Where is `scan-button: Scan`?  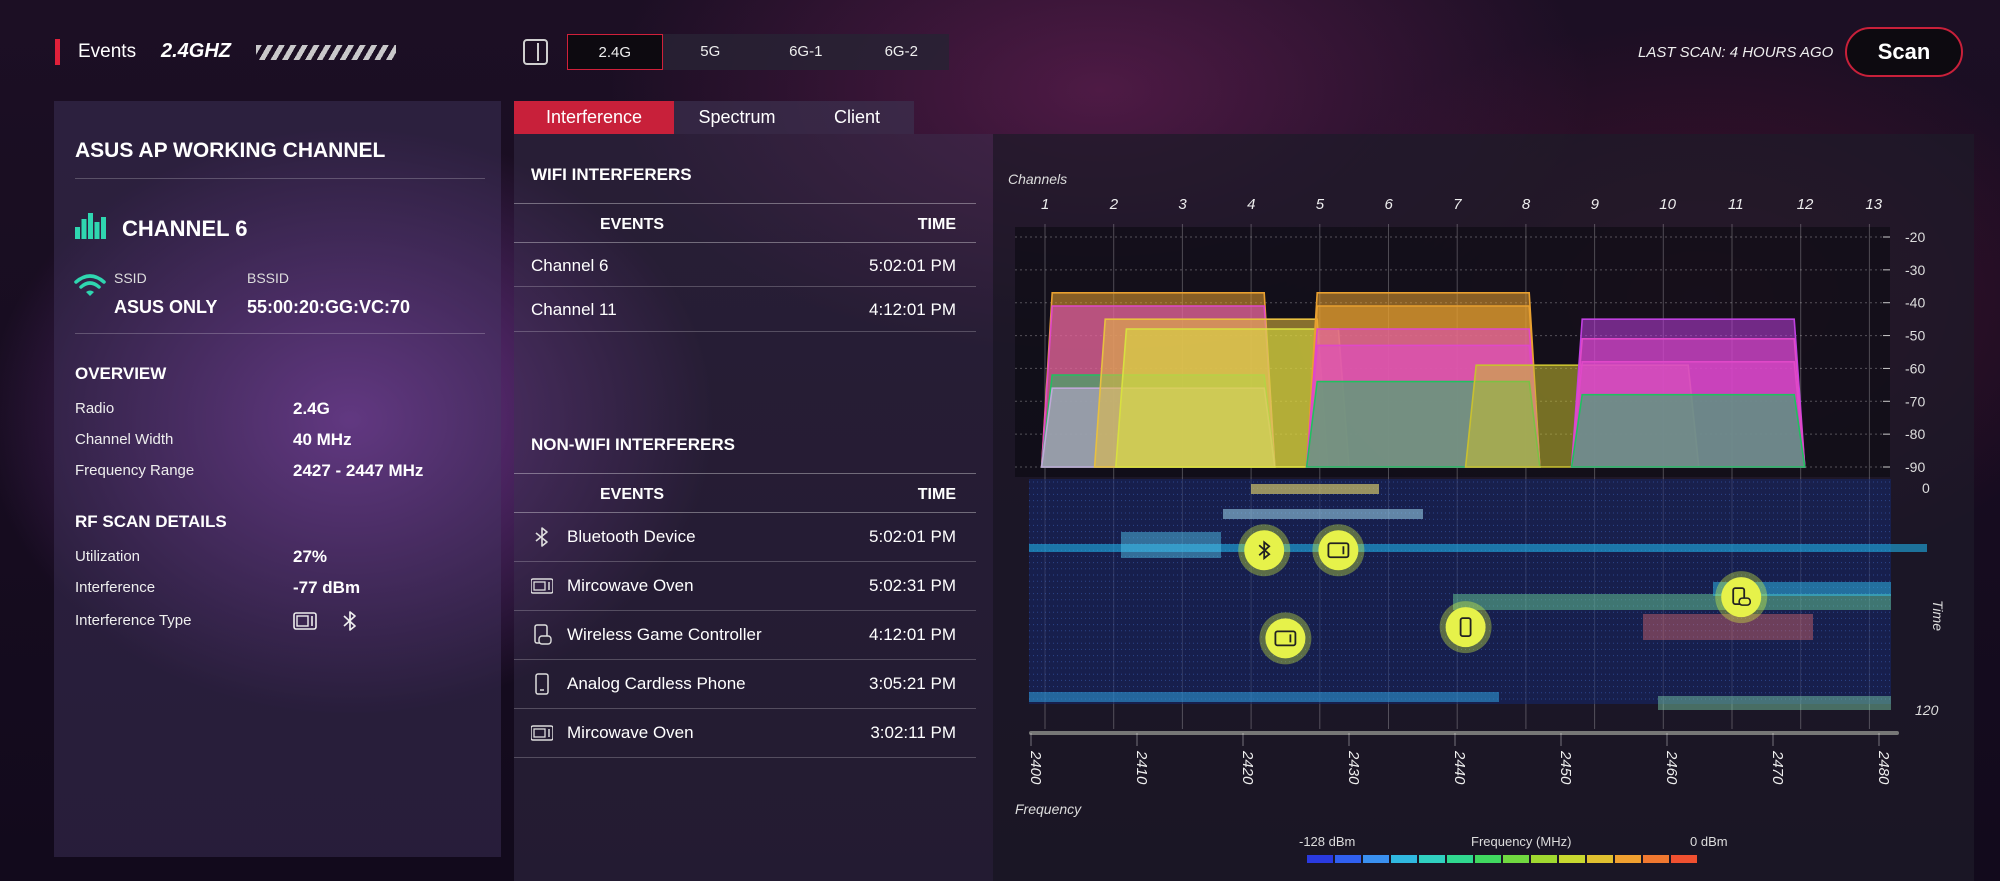 scan-button: Scan is located at coordinates (1904, 52).